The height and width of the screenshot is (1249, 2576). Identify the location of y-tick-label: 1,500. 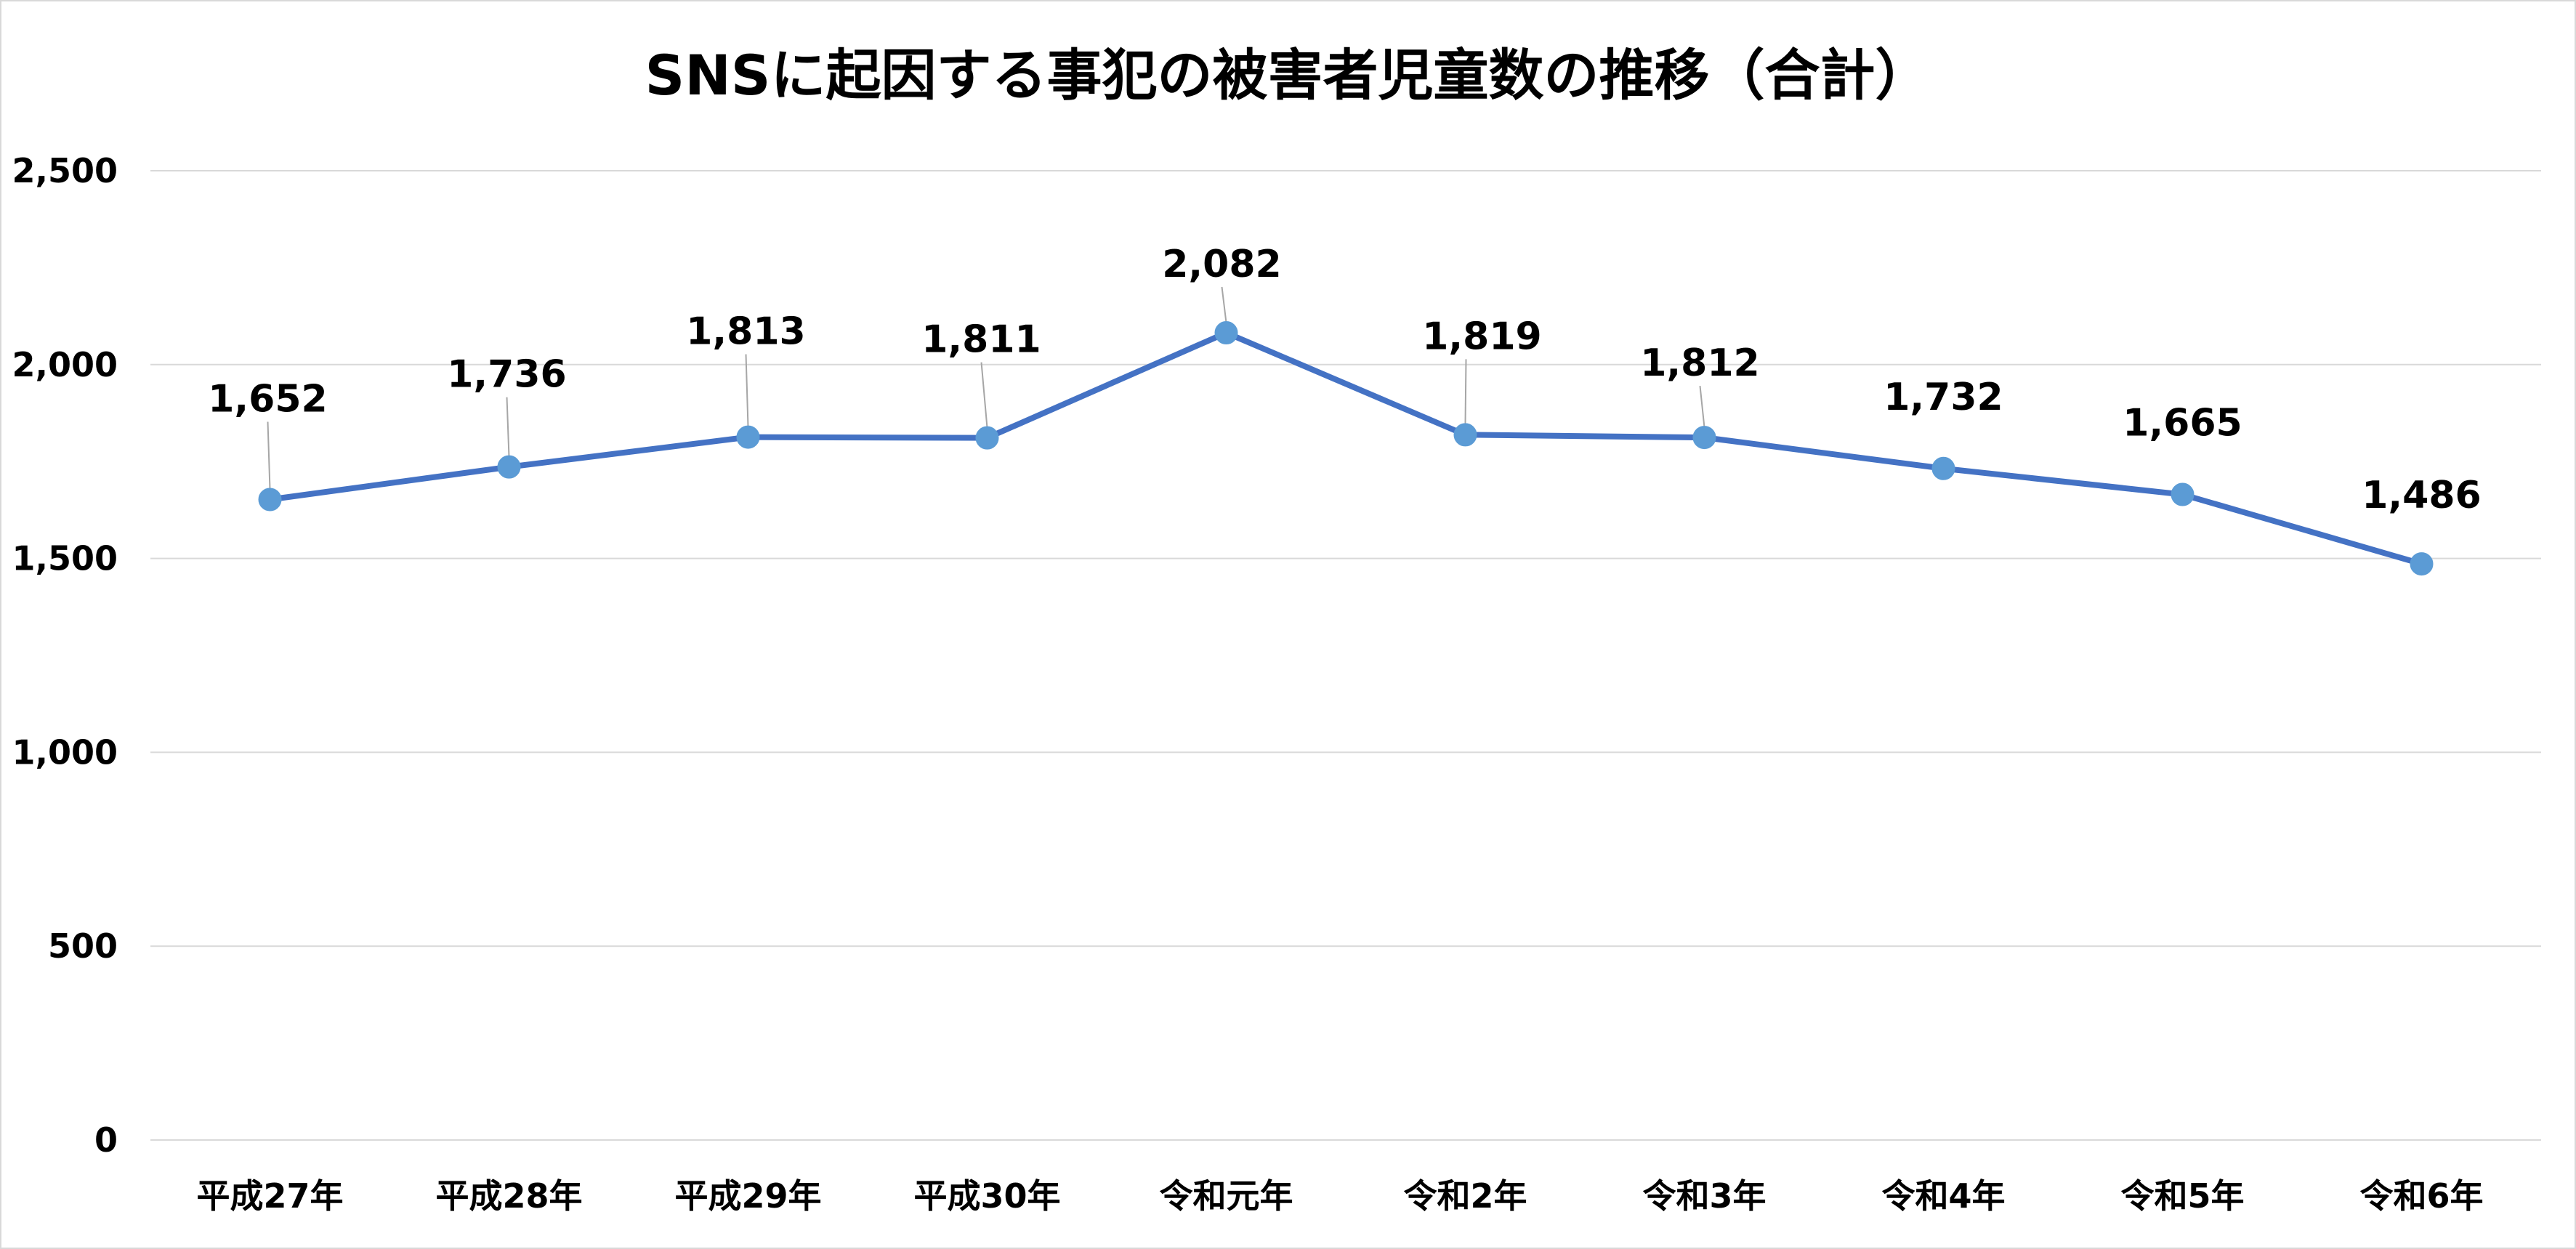
(65, 558).